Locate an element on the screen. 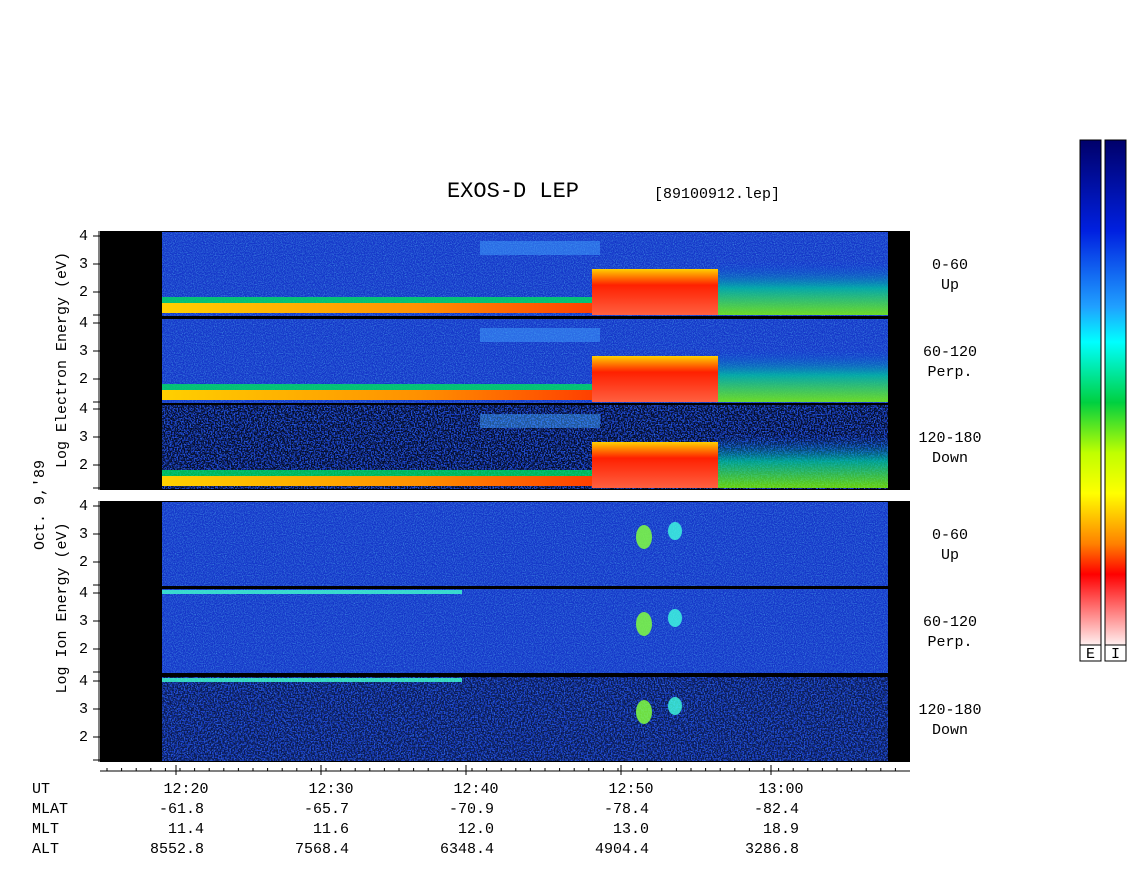 The width and height of the screenshot is (1130, 875). y-axis-label: Log Electron Energy (eV) is located at coordinates (62, 360).